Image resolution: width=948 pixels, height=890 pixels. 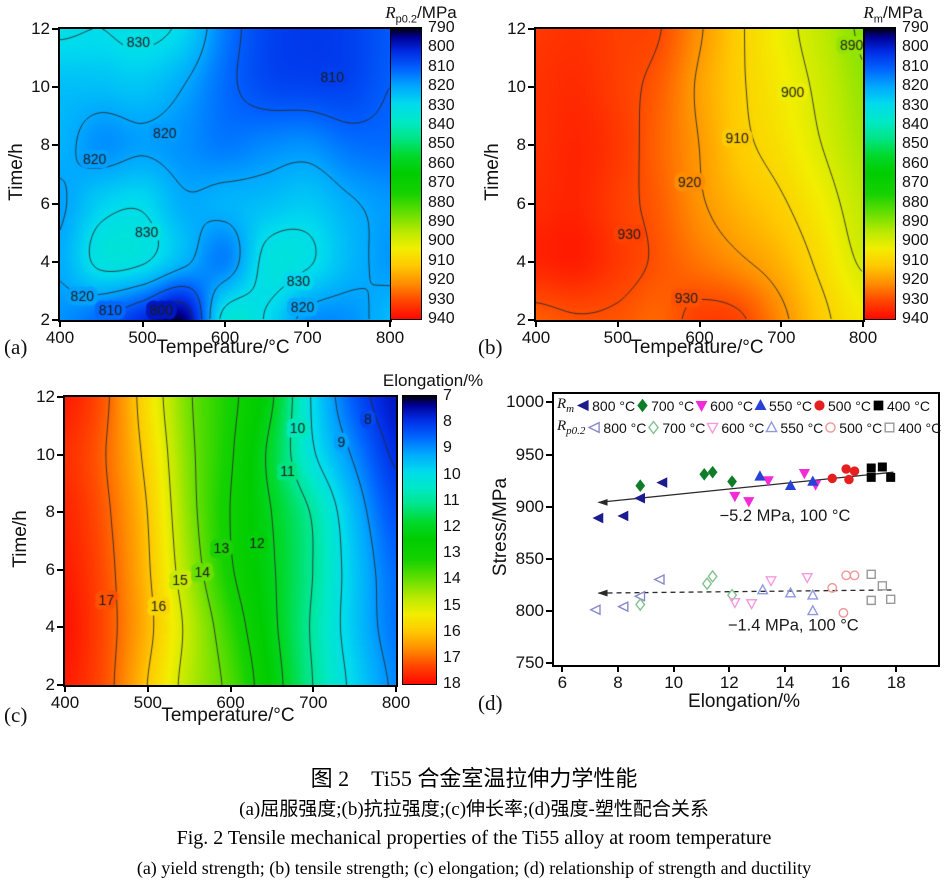 What do you see at coordinates (697, 347) in the screenshot?
I see `panel-b-xtitle: Temperature/°C` at bounding box center [697, 347].